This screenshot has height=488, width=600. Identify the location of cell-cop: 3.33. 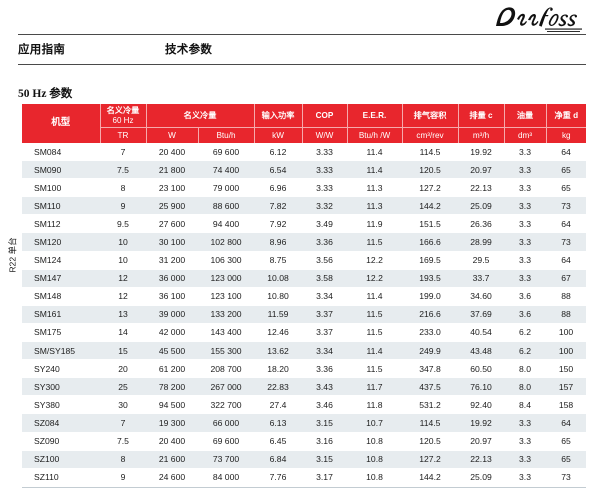
(325, 188).